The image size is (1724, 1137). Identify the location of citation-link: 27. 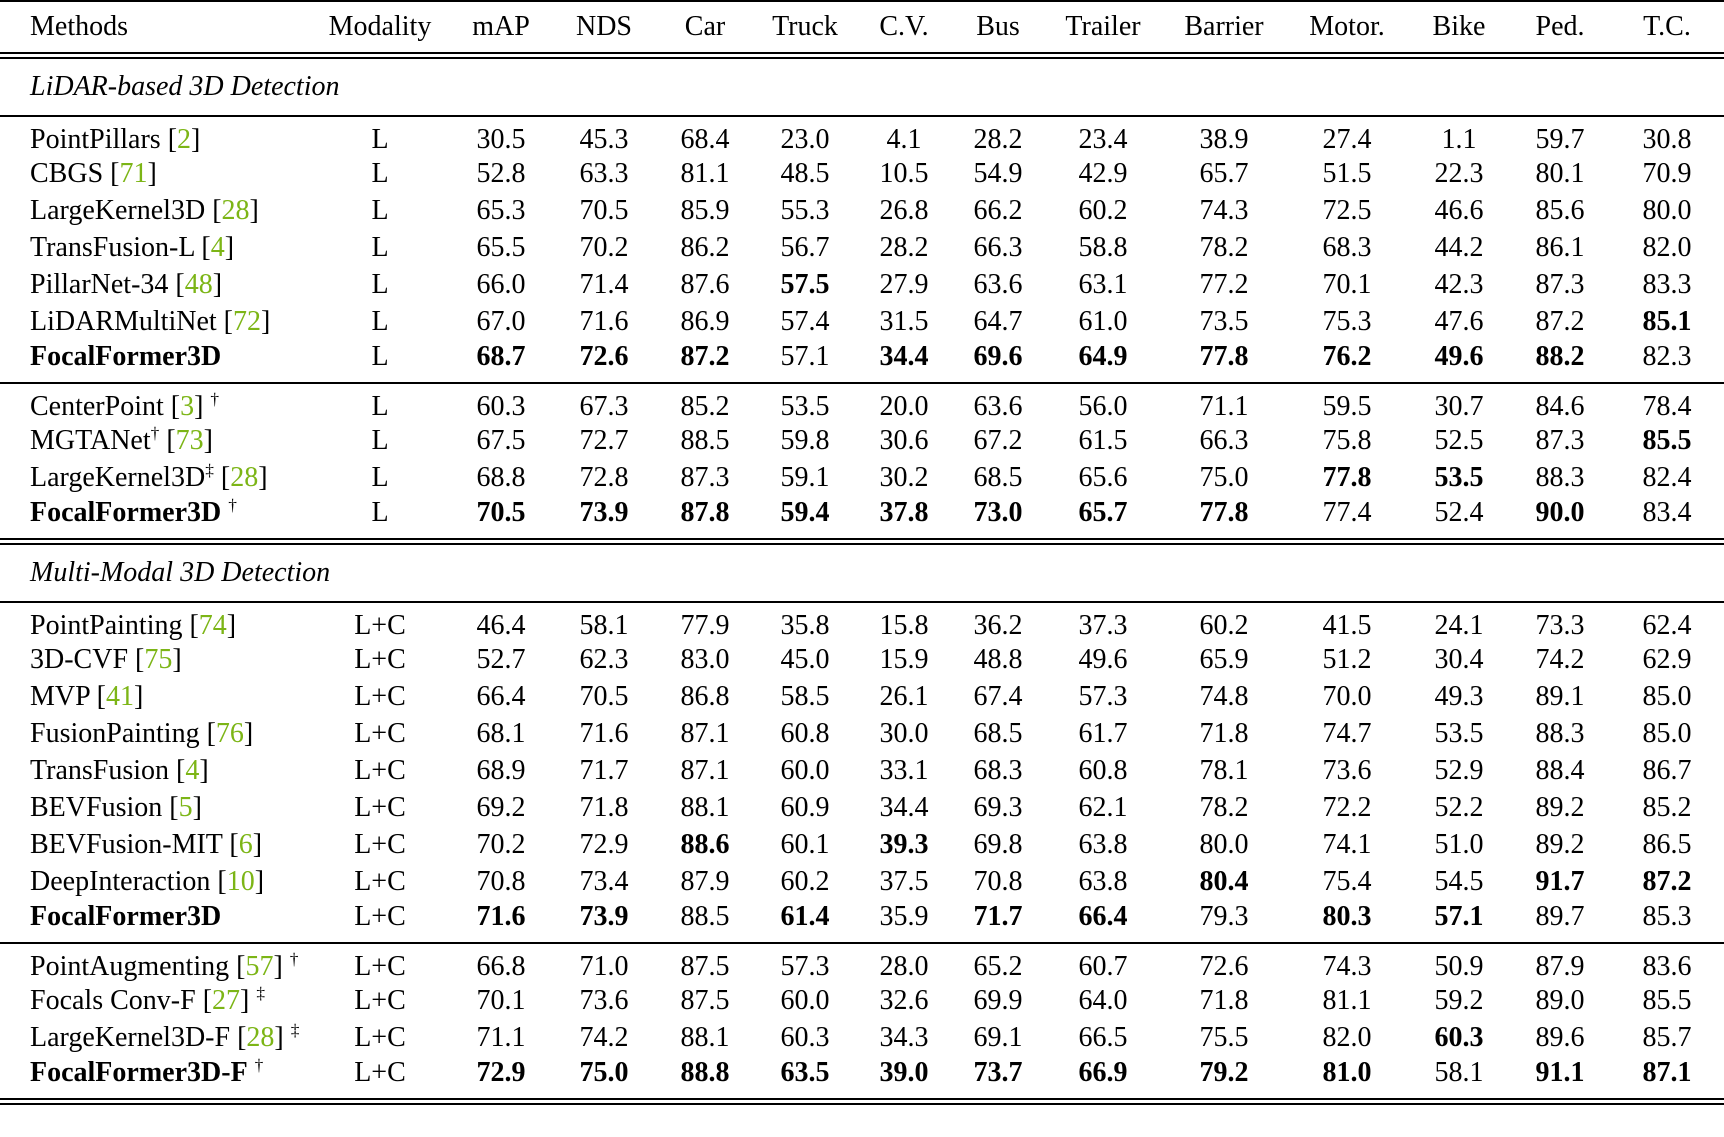
(226, 1000).